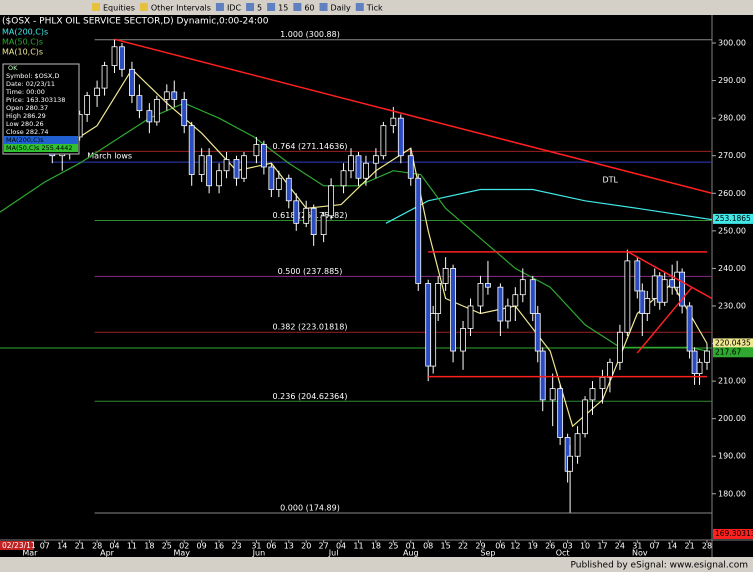  I want to click on price-box-label: 169.30313, so click(734, 533).